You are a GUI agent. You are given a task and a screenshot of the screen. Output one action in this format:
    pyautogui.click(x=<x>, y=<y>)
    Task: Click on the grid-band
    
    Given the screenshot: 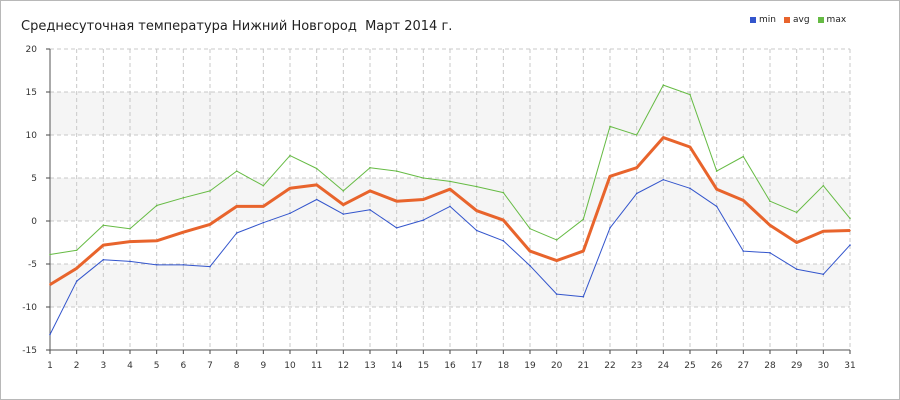 What is the action you would take?
    pyautogui.click(x=450, y=285)
    